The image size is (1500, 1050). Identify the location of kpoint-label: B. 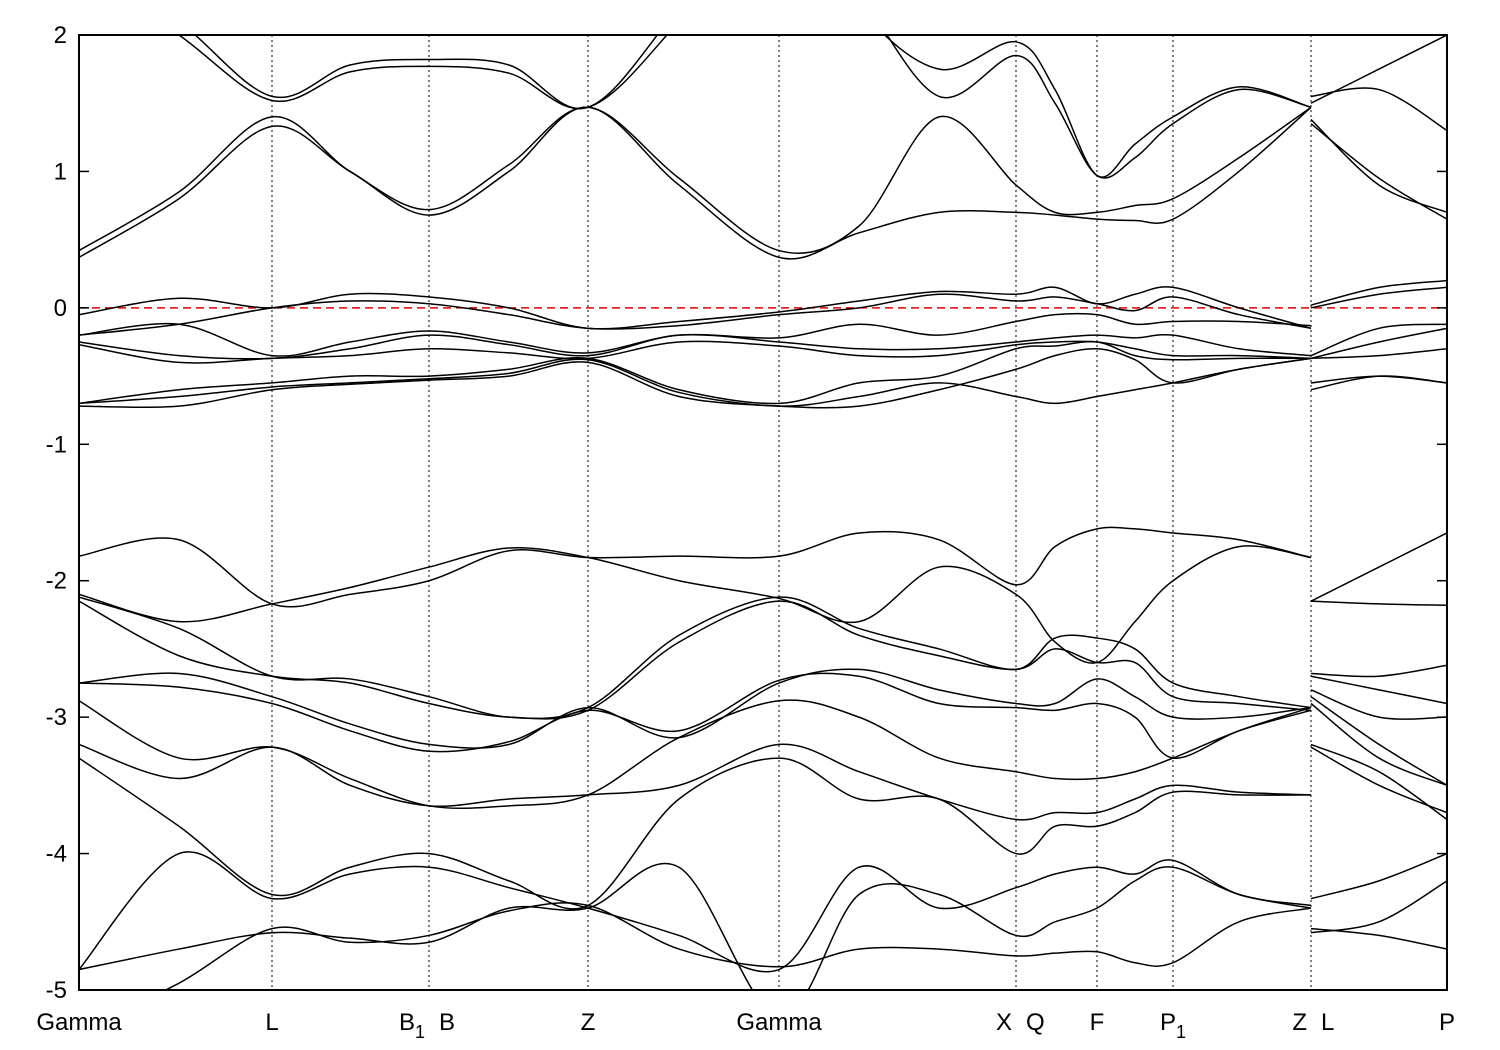
(407, 1022).